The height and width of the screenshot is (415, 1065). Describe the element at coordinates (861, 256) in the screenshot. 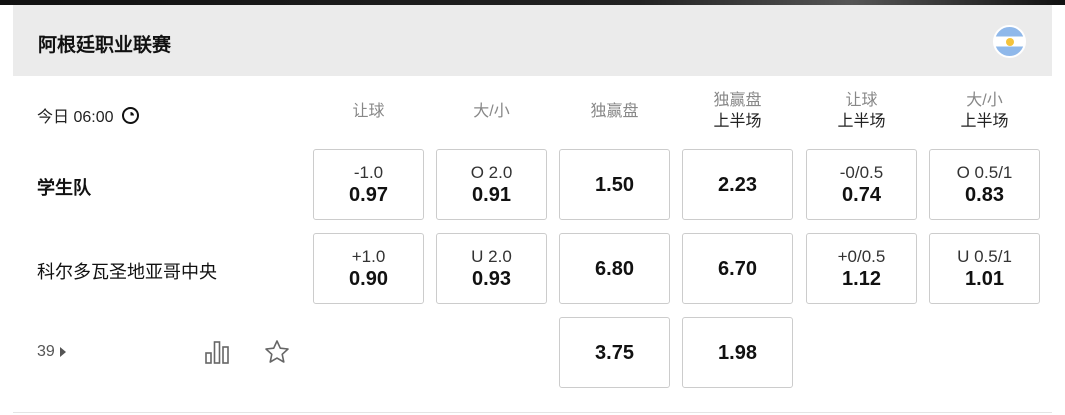

I see `odds-line: +0/0.5` at that location.